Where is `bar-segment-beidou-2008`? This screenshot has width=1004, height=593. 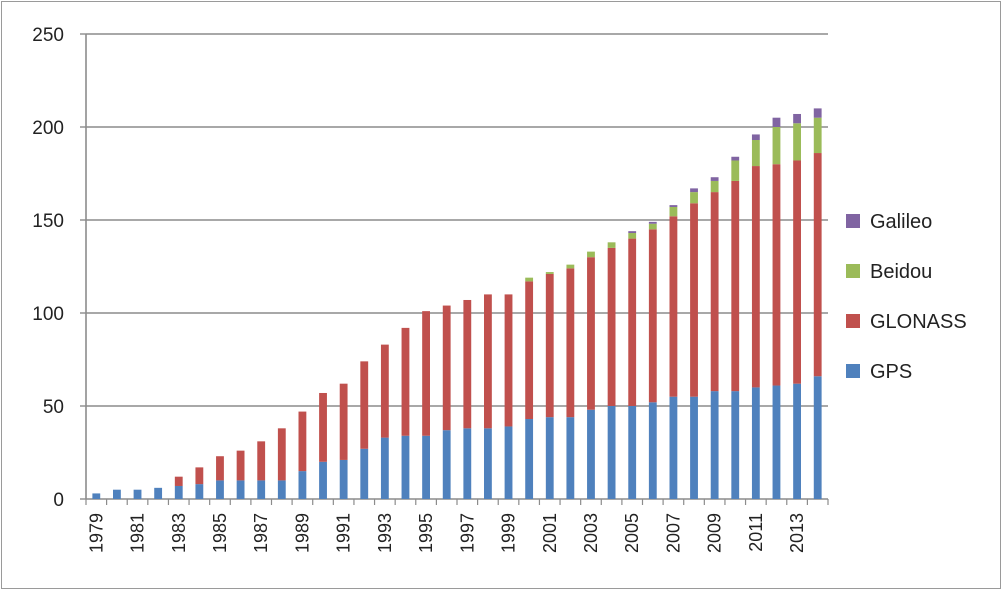 bar-segment-beidou-2008 is located at coordinates (694, 198).